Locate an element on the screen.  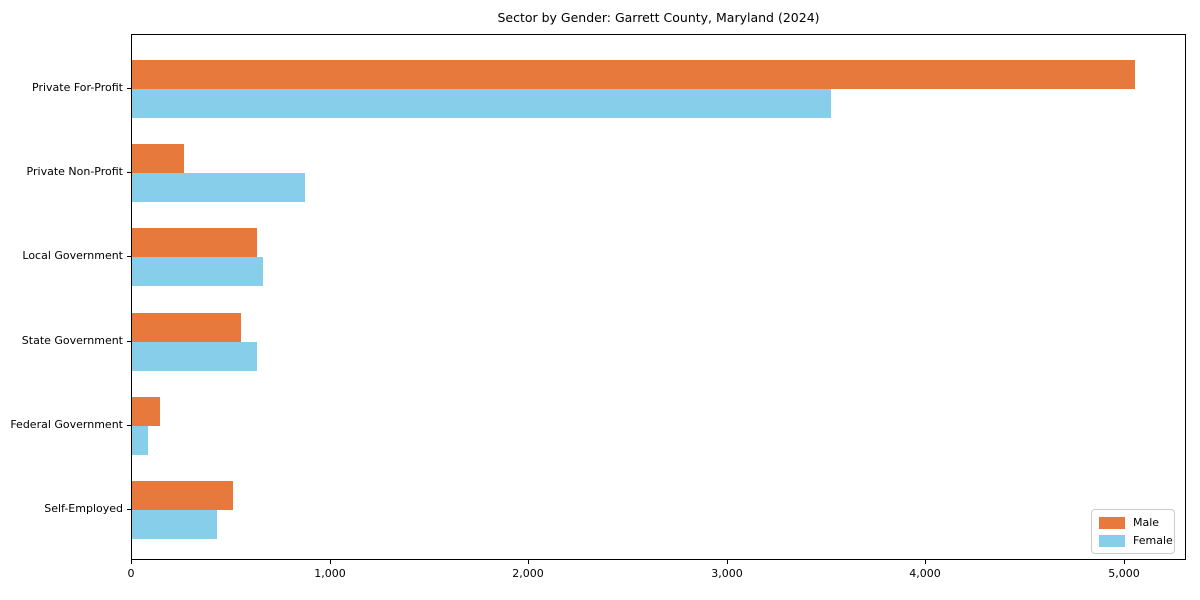
y-tick-label-1: Private Non-Profit is located at coordinates (74, 172).